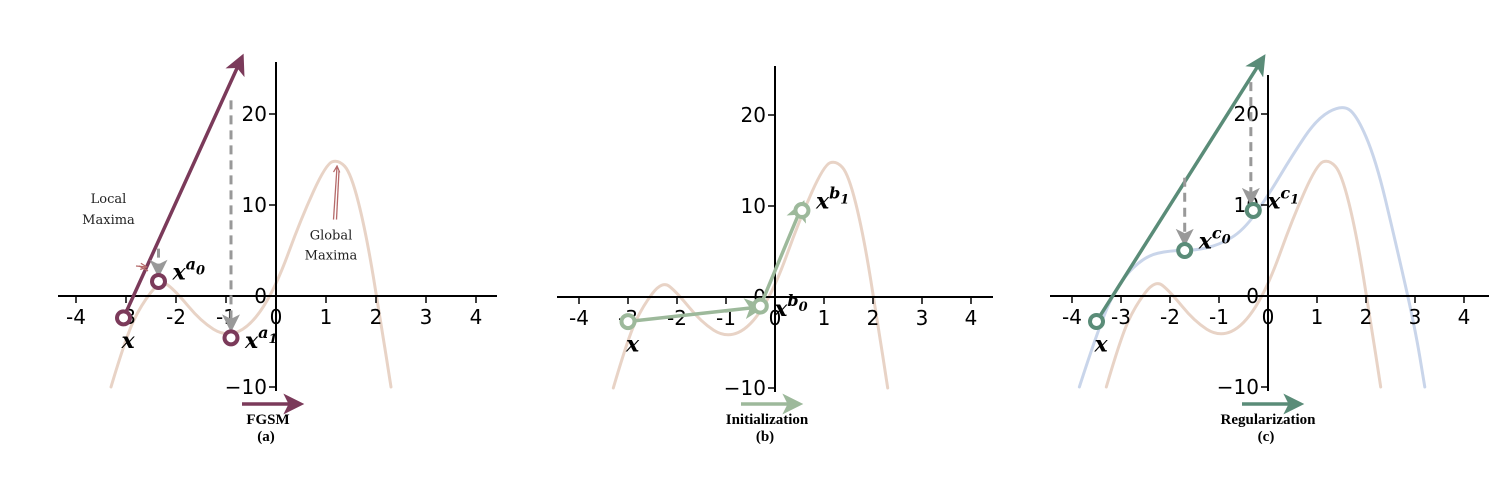 The height and width of the screenshot is (484, 1509). I want to click on point-x-c0, so click(1185, 250).